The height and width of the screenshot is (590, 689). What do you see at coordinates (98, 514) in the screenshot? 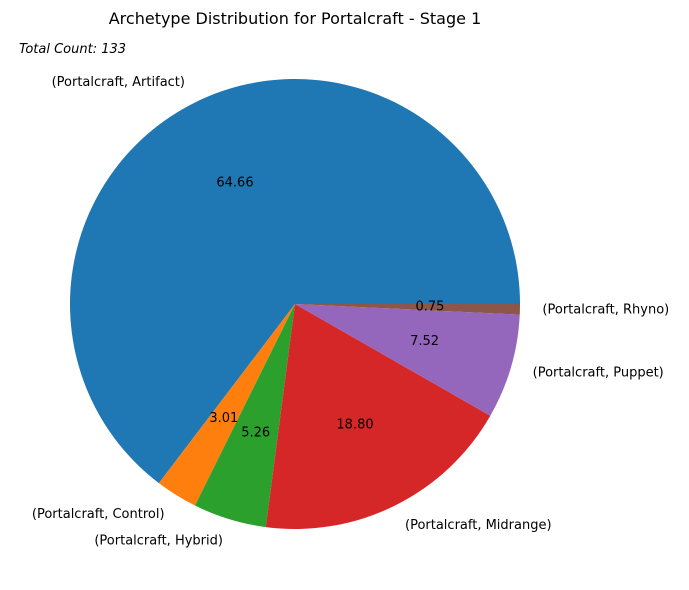
I see `slice-label: (Portalcraft, Control)` at bounding box center [98, 514].